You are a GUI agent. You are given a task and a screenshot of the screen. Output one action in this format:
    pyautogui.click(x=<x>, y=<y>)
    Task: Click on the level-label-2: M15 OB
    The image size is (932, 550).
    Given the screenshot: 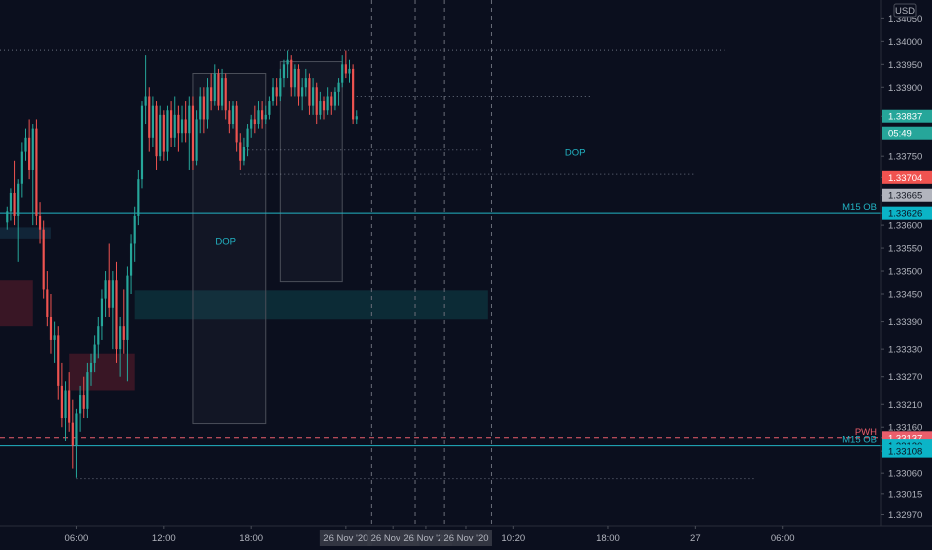 What is the action you would take?
    pyautogui.click(x=859, y=440)
    